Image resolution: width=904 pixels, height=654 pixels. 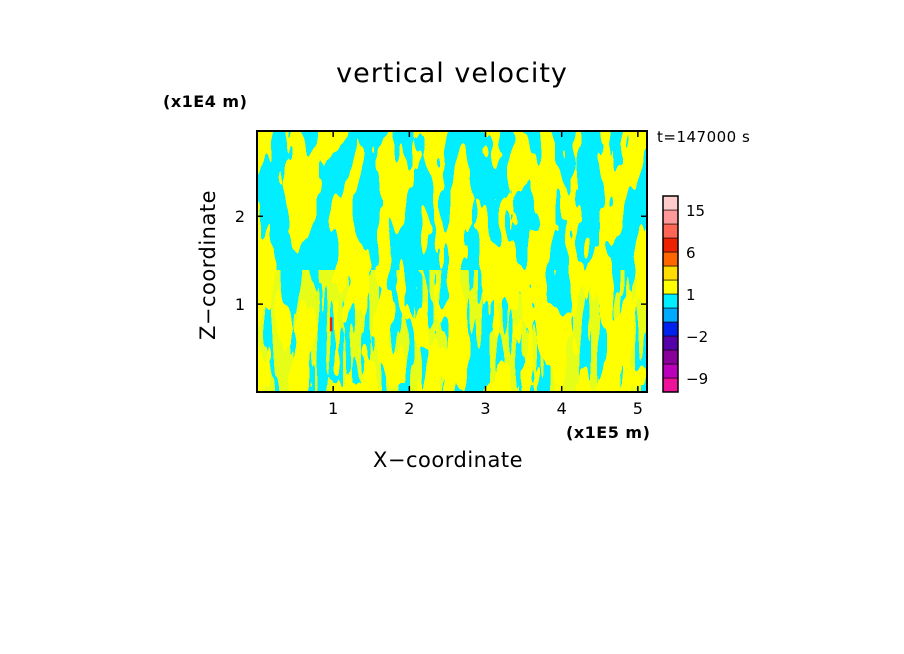 What do you see at coordinates (691, 253) in the screenshot?
I see `colorbar-tick-label: 6` at bounding box center [691, 253].